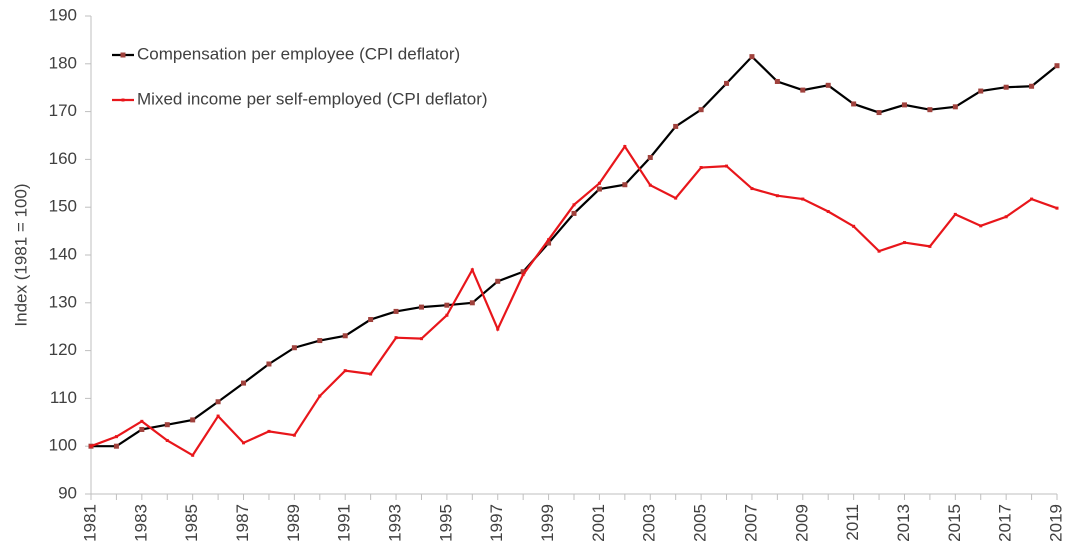  What do you see at coordinates (750, 523) in the screenshot?
I see `x-tick-label: 2007` at bounding box center [750, 523].